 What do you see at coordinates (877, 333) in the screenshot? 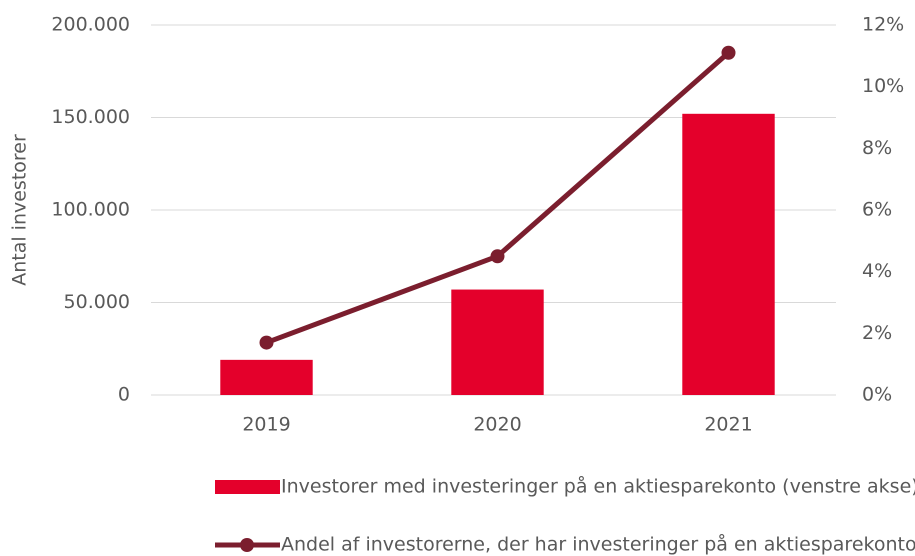
I see `y2-tick-label: 2%` at bounding box center [877, 333].